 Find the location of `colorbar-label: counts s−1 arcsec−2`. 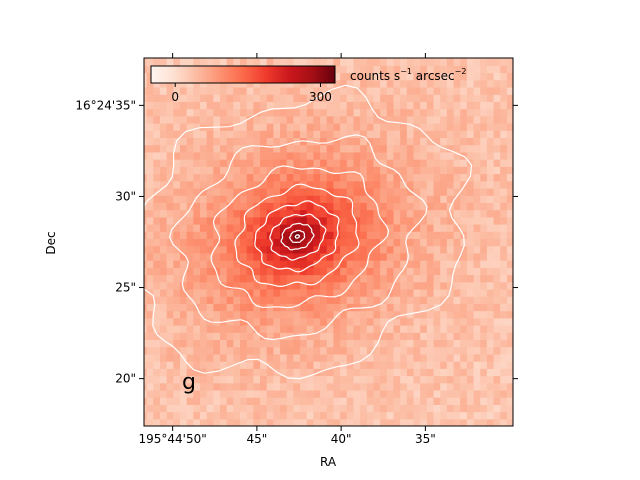

colorbar-label: counts s−1 arcsec−2 is located at coordinates (408, 75).